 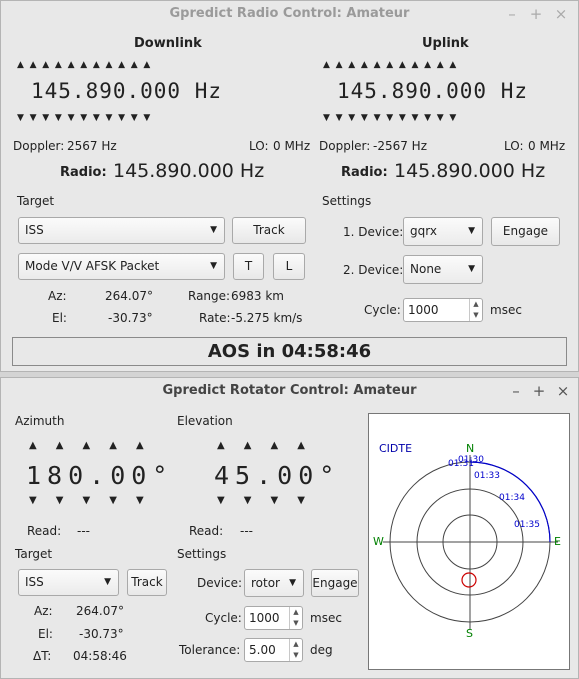 What do you see at coordinates (259, 146) in the screenshot?
I see `downlink-lo-label: LO:` at bounding box center [259, 146].